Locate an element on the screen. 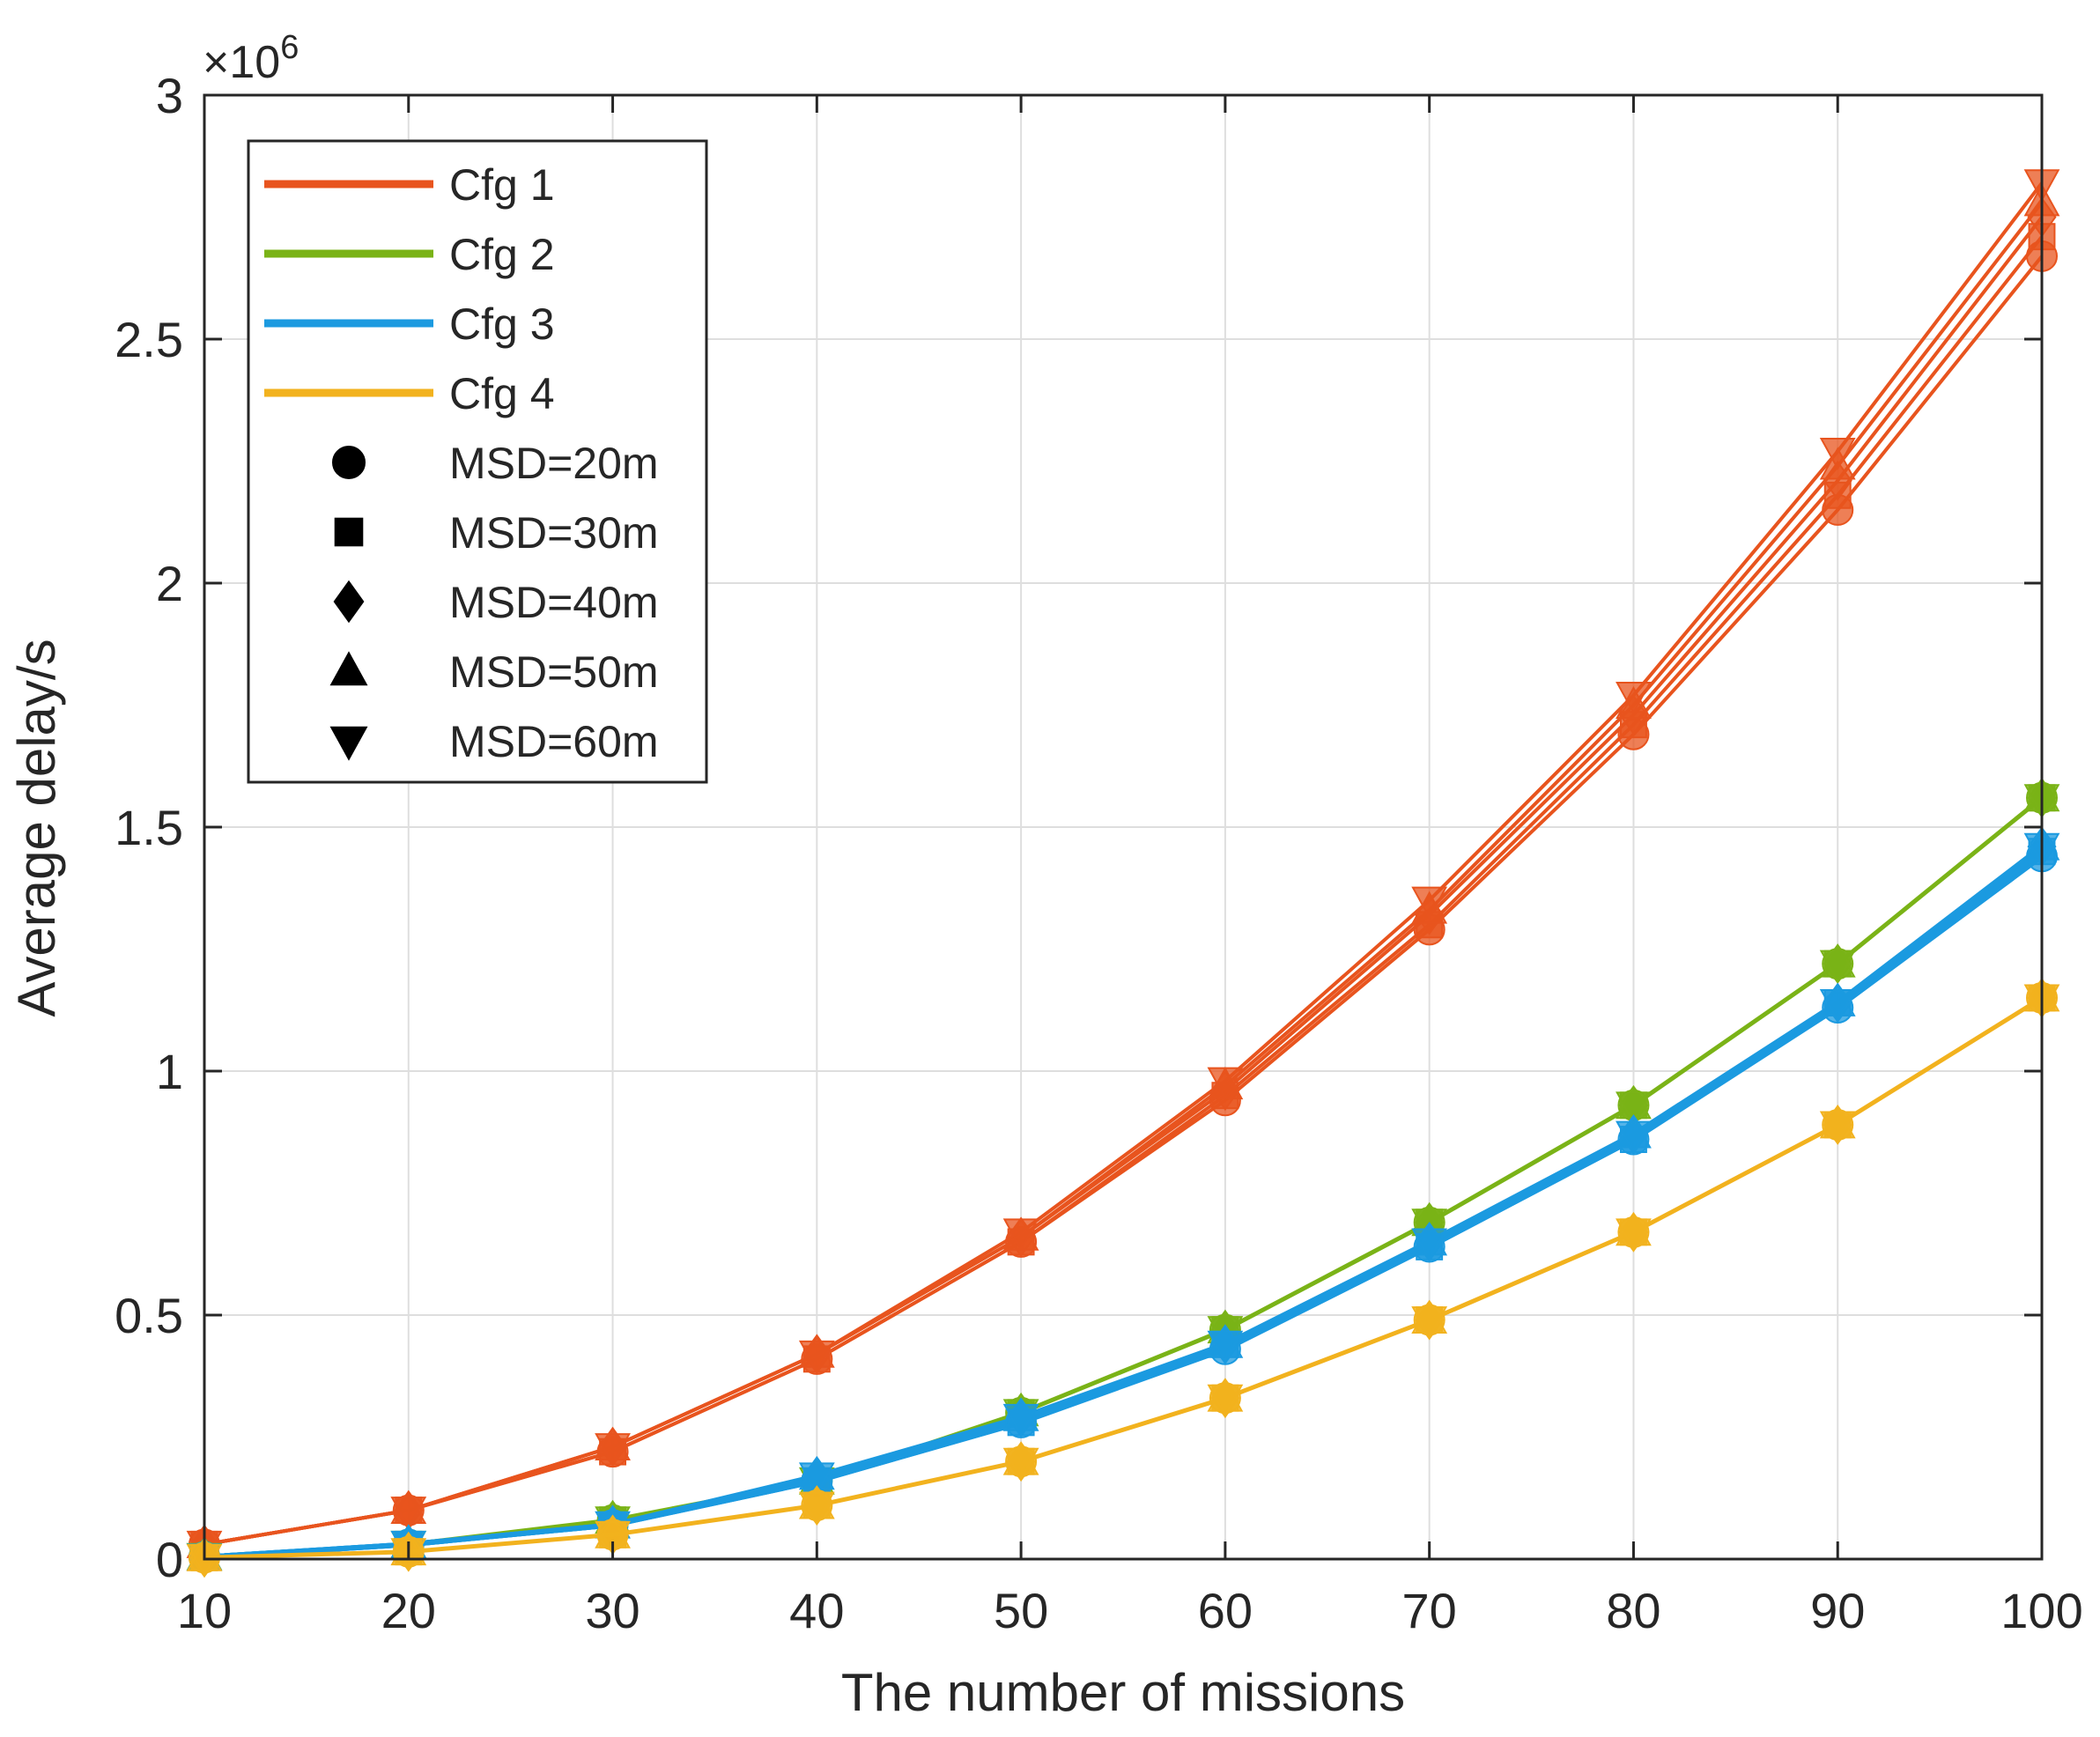  x-tick-label: 20 is located at coordinates (408, 1610).